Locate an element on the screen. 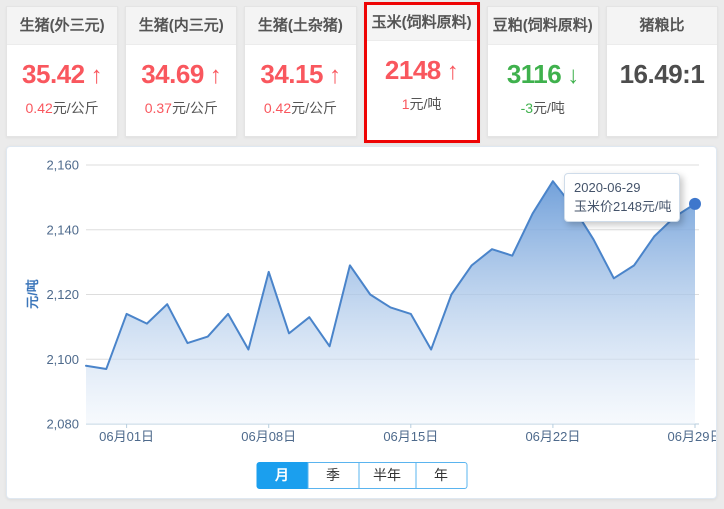 This screenshot has height=509, width=724. tooltip-date: 2020-06-29 is located at coordinates (607, 187).